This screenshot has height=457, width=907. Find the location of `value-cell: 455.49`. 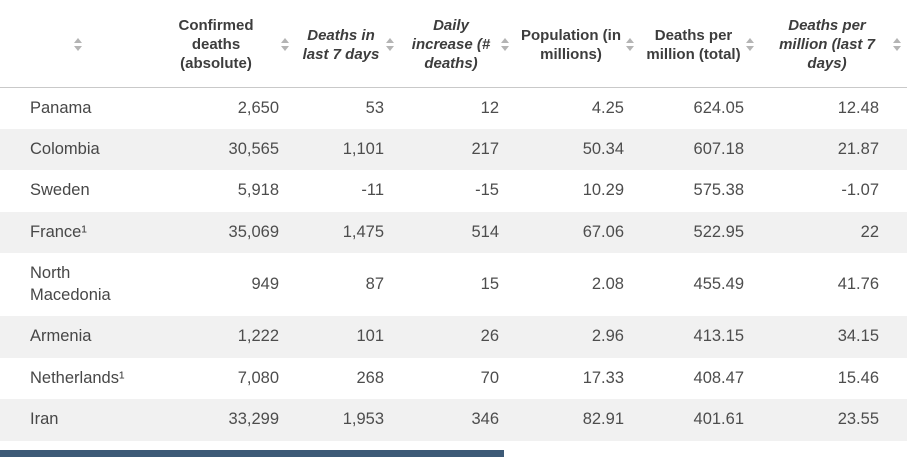

value-cell: 455.49 is located at coordinates (718, 284).